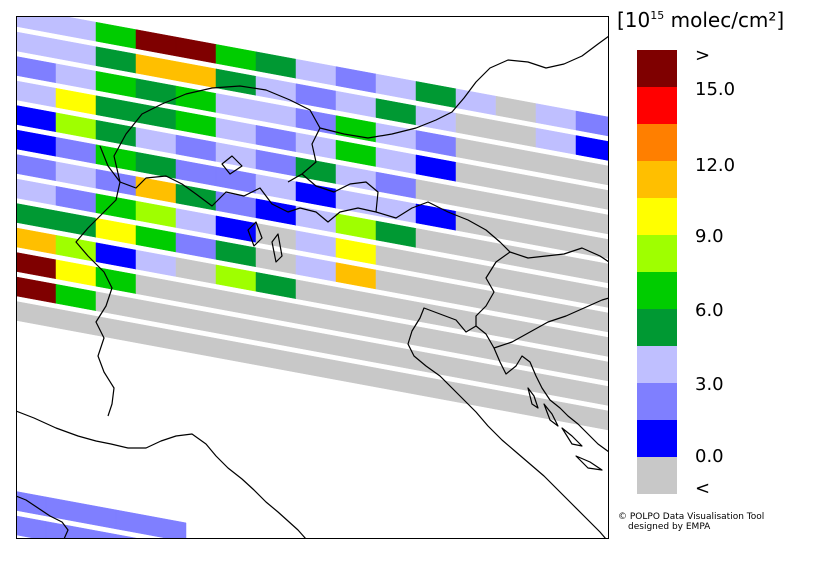  Describe the element at coordinates (709, 310) in the screenshot. I see `legend-tick-label: 6.0` at that location.